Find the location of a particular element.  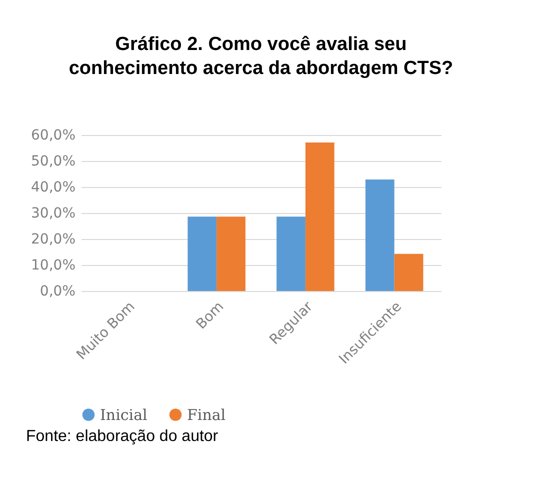

y-tick-label: 40,0% is located at coordinates (53, 188).